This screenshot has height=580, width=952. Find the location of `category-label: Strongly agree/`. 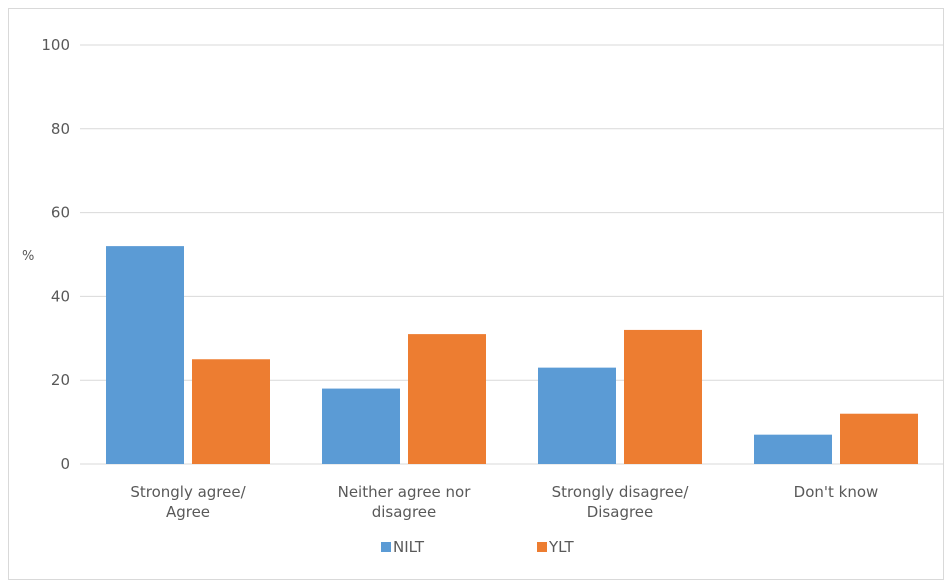

category-label: Strongly agree/ is located at coordinates (188, 492).